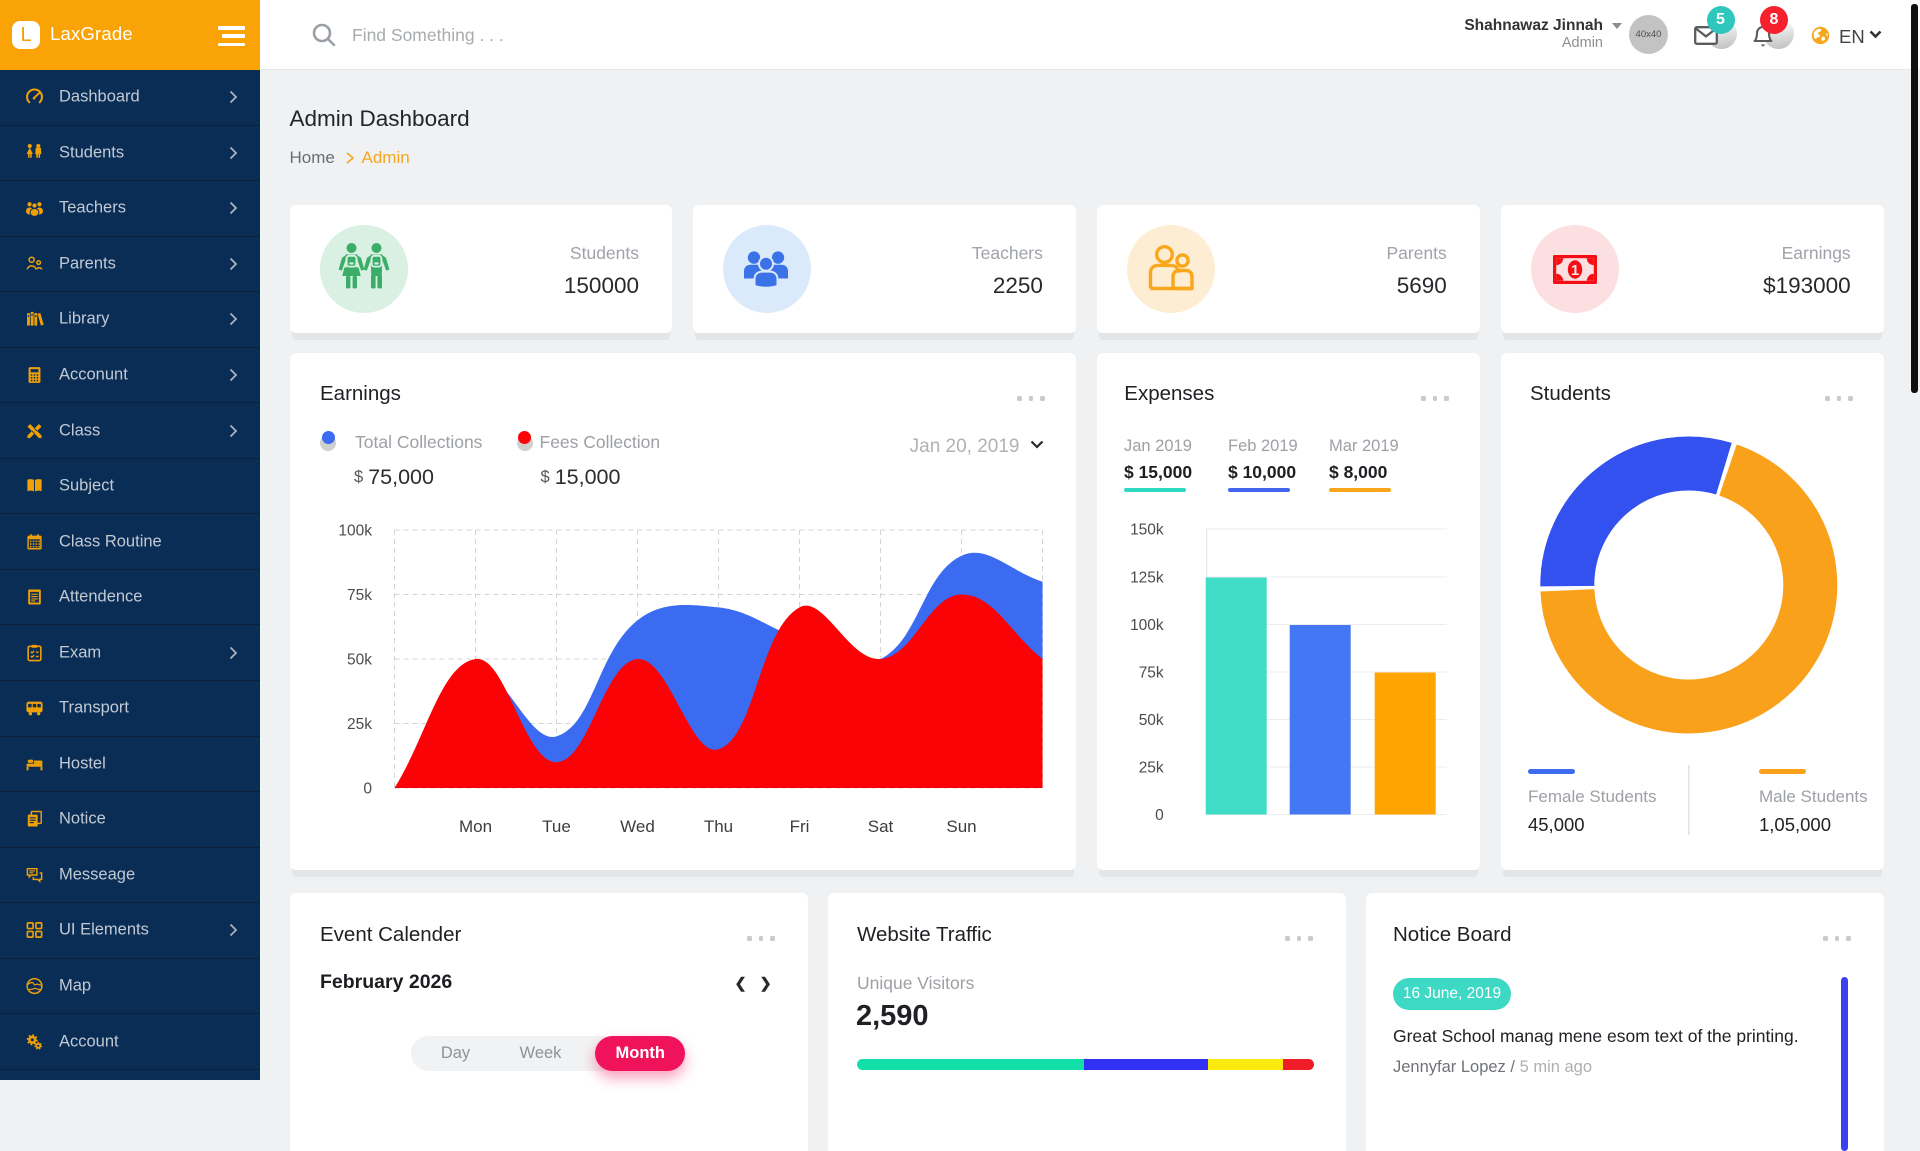 The height and width of the screenshot is (1151, 1920). Describe the element at coordinates (637, 826) in the screenshot. I see `svg-text: Wed` at that location.